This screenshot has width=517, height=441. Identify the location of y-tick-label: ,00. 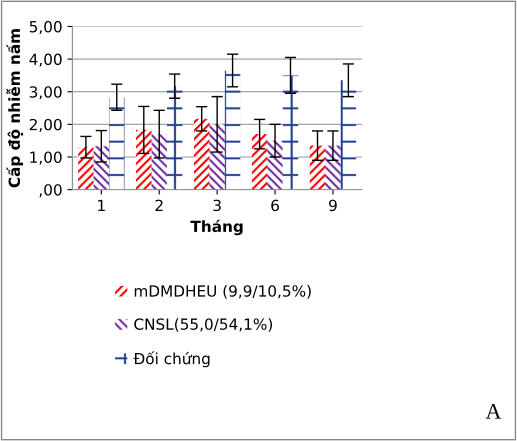
(51, 191).